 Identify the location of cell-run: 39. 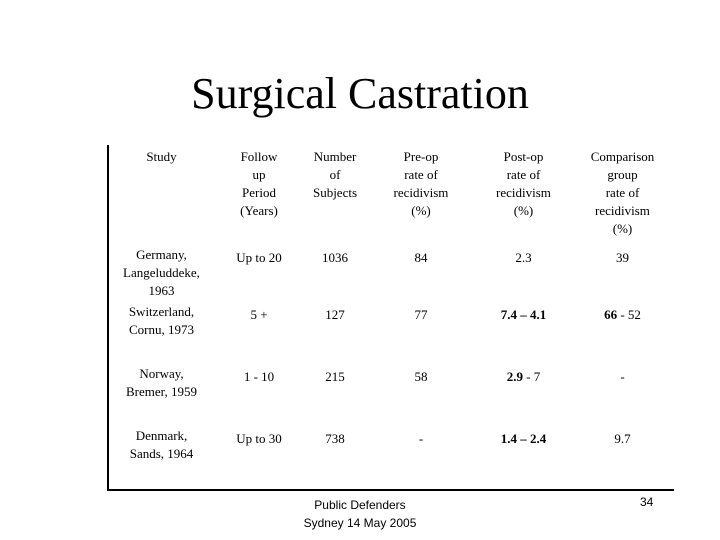
(622, 257).